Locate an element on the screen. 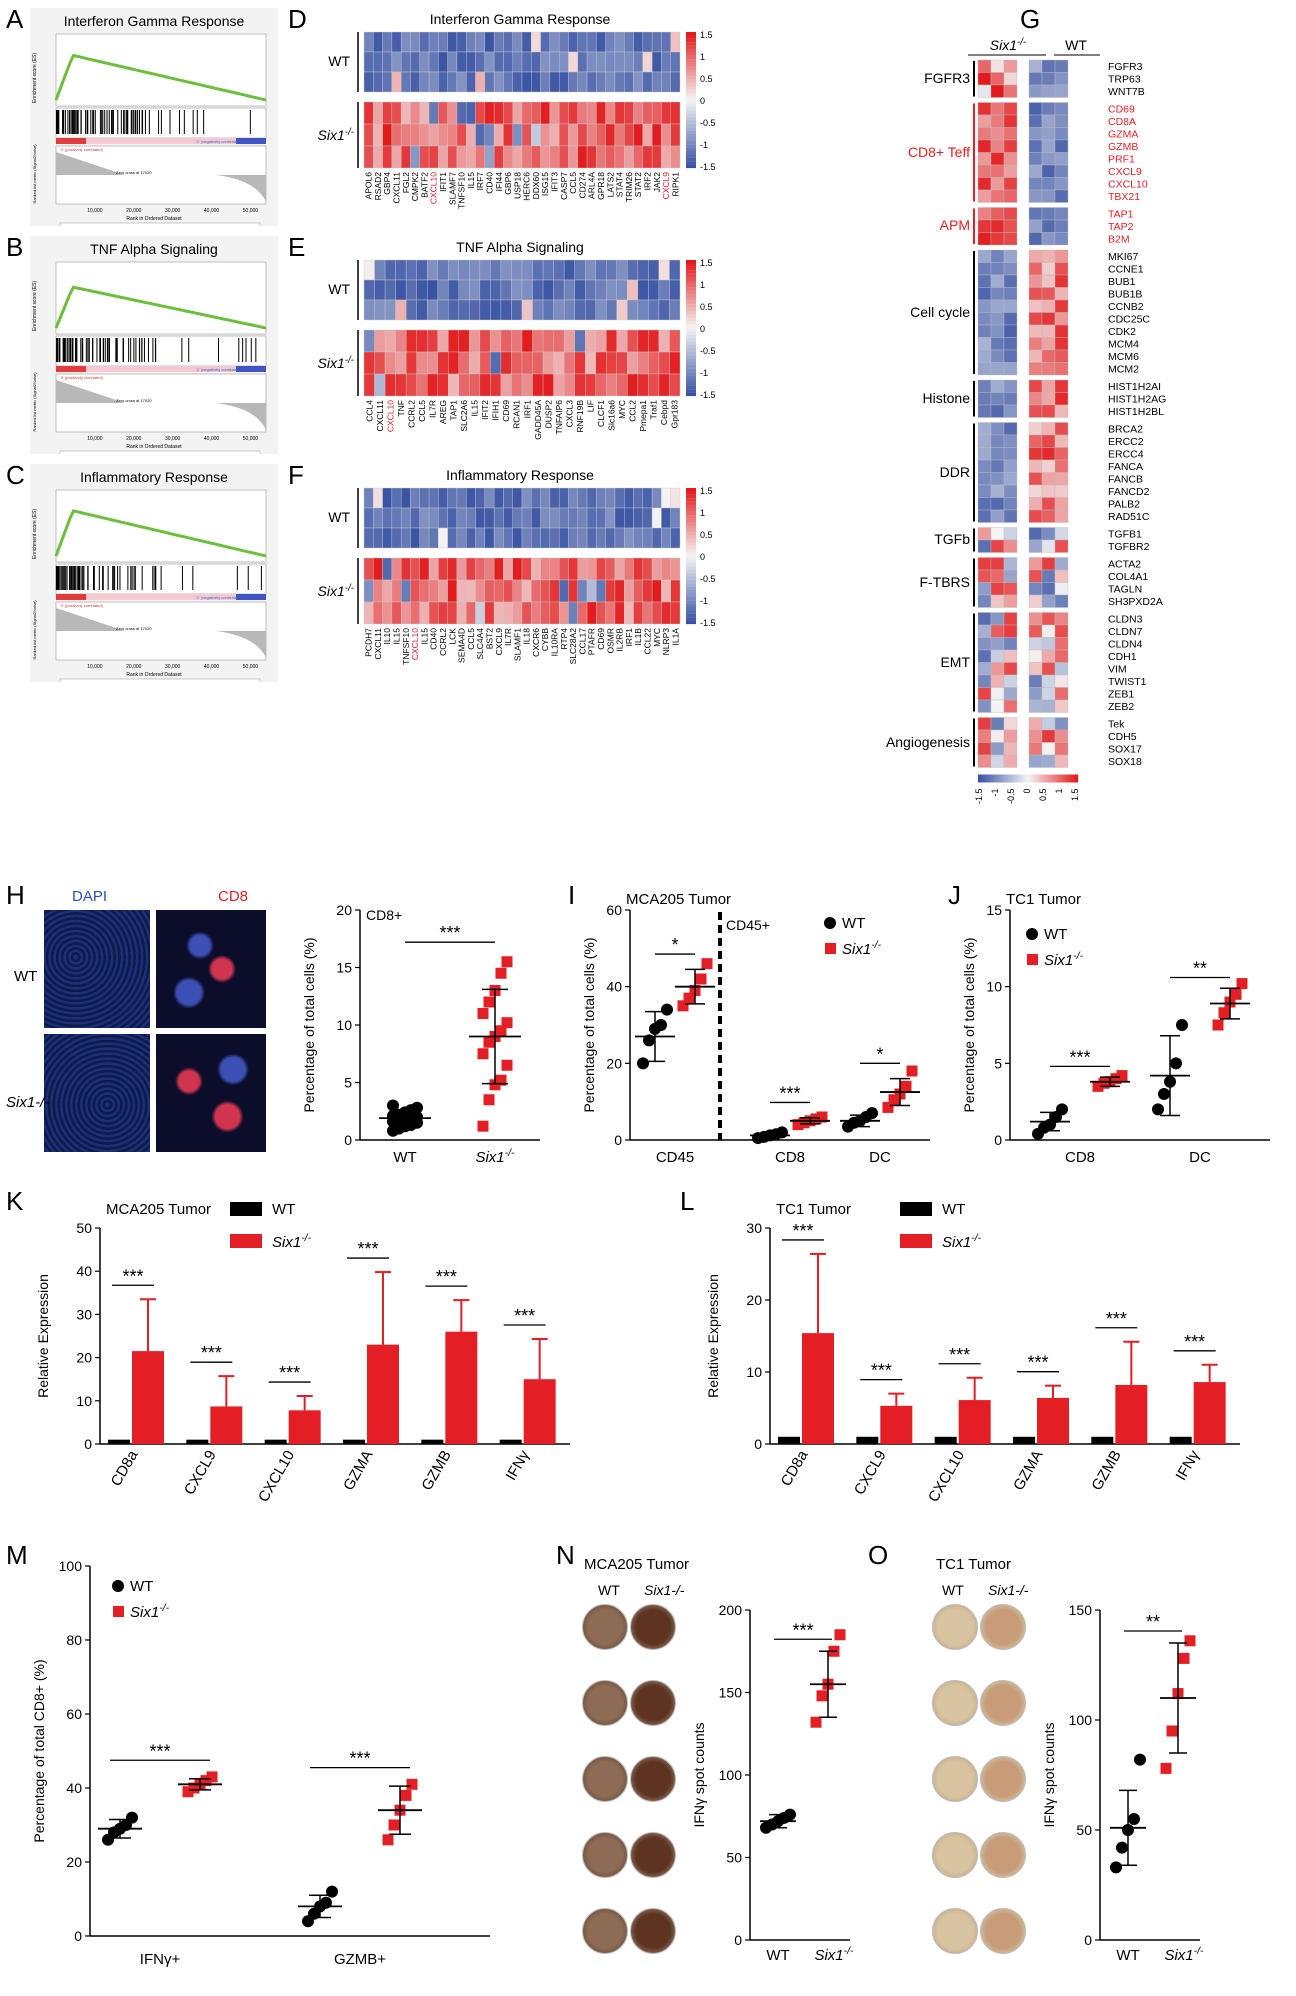 The height and width of the screenshot is (1996, 1296). gene-label: GBP4 is located at coordinates (387, 183).